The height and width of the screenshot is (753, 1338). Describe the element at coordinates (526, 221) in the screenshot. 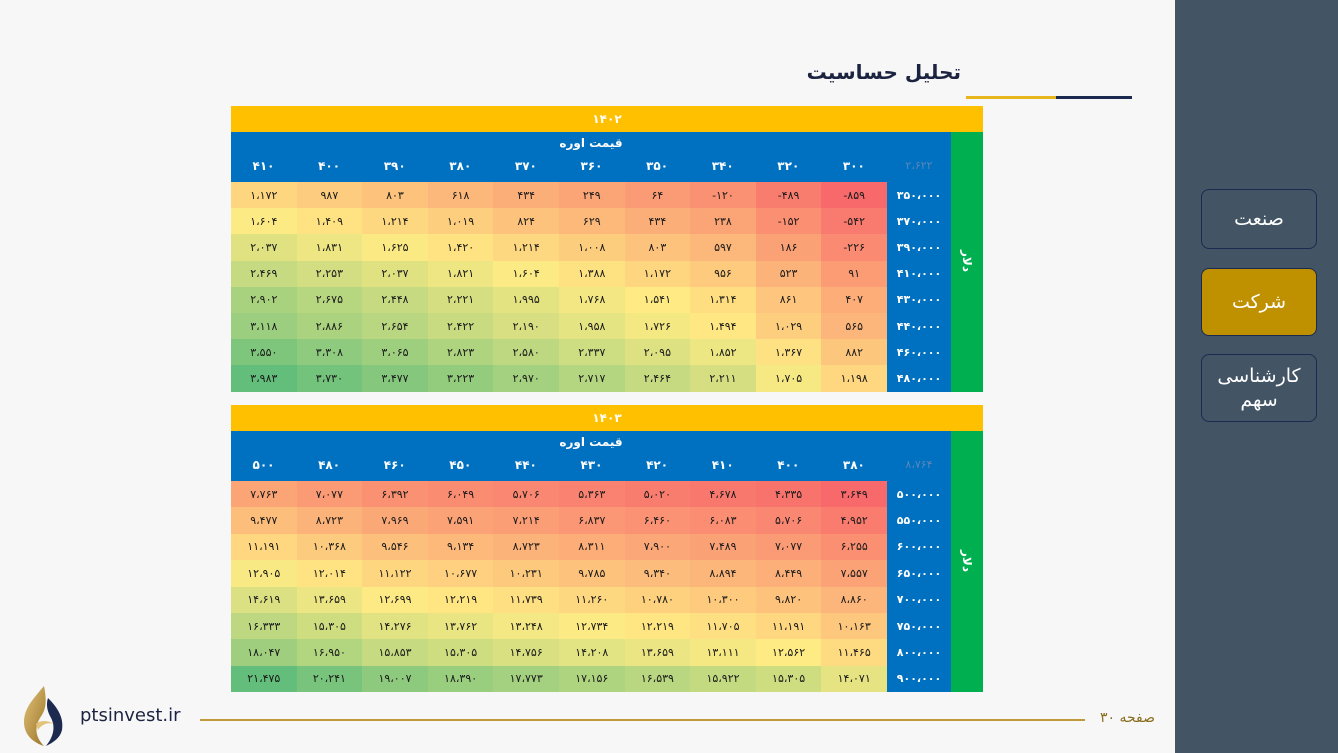

I see `table-cell: ۸۲۴` at that location.